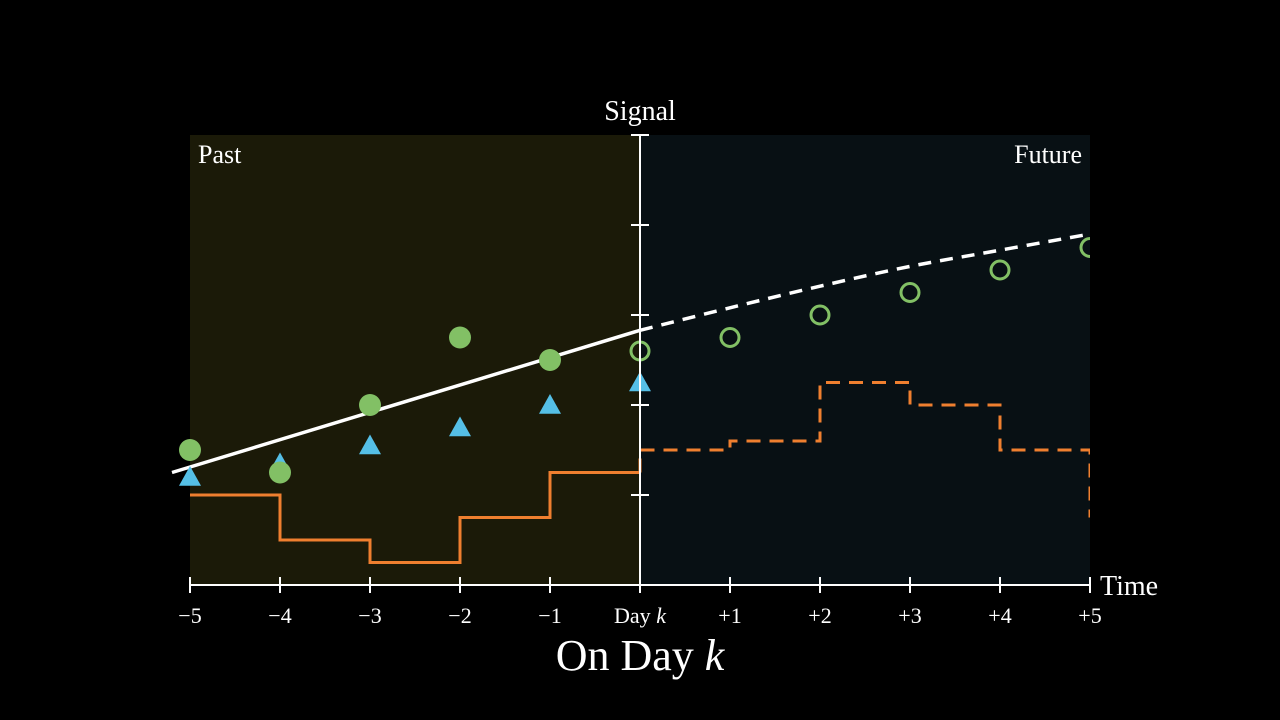 This screenshot has height=720, width=1280. I want to click on x-tick-label-2: −3, so click(369, 615).